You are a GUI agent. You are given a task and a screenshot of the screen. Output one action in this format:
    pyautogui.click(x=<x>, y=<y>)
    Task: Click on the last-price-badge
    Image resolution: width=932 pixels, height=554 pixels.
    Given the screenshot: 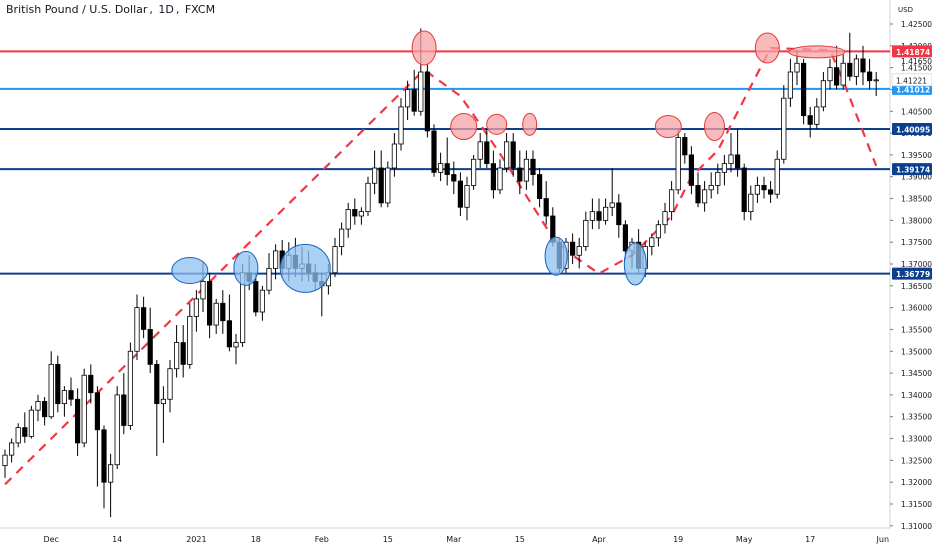 What is the action you would take?
    pyautogui.click(x=911, y=80)
    